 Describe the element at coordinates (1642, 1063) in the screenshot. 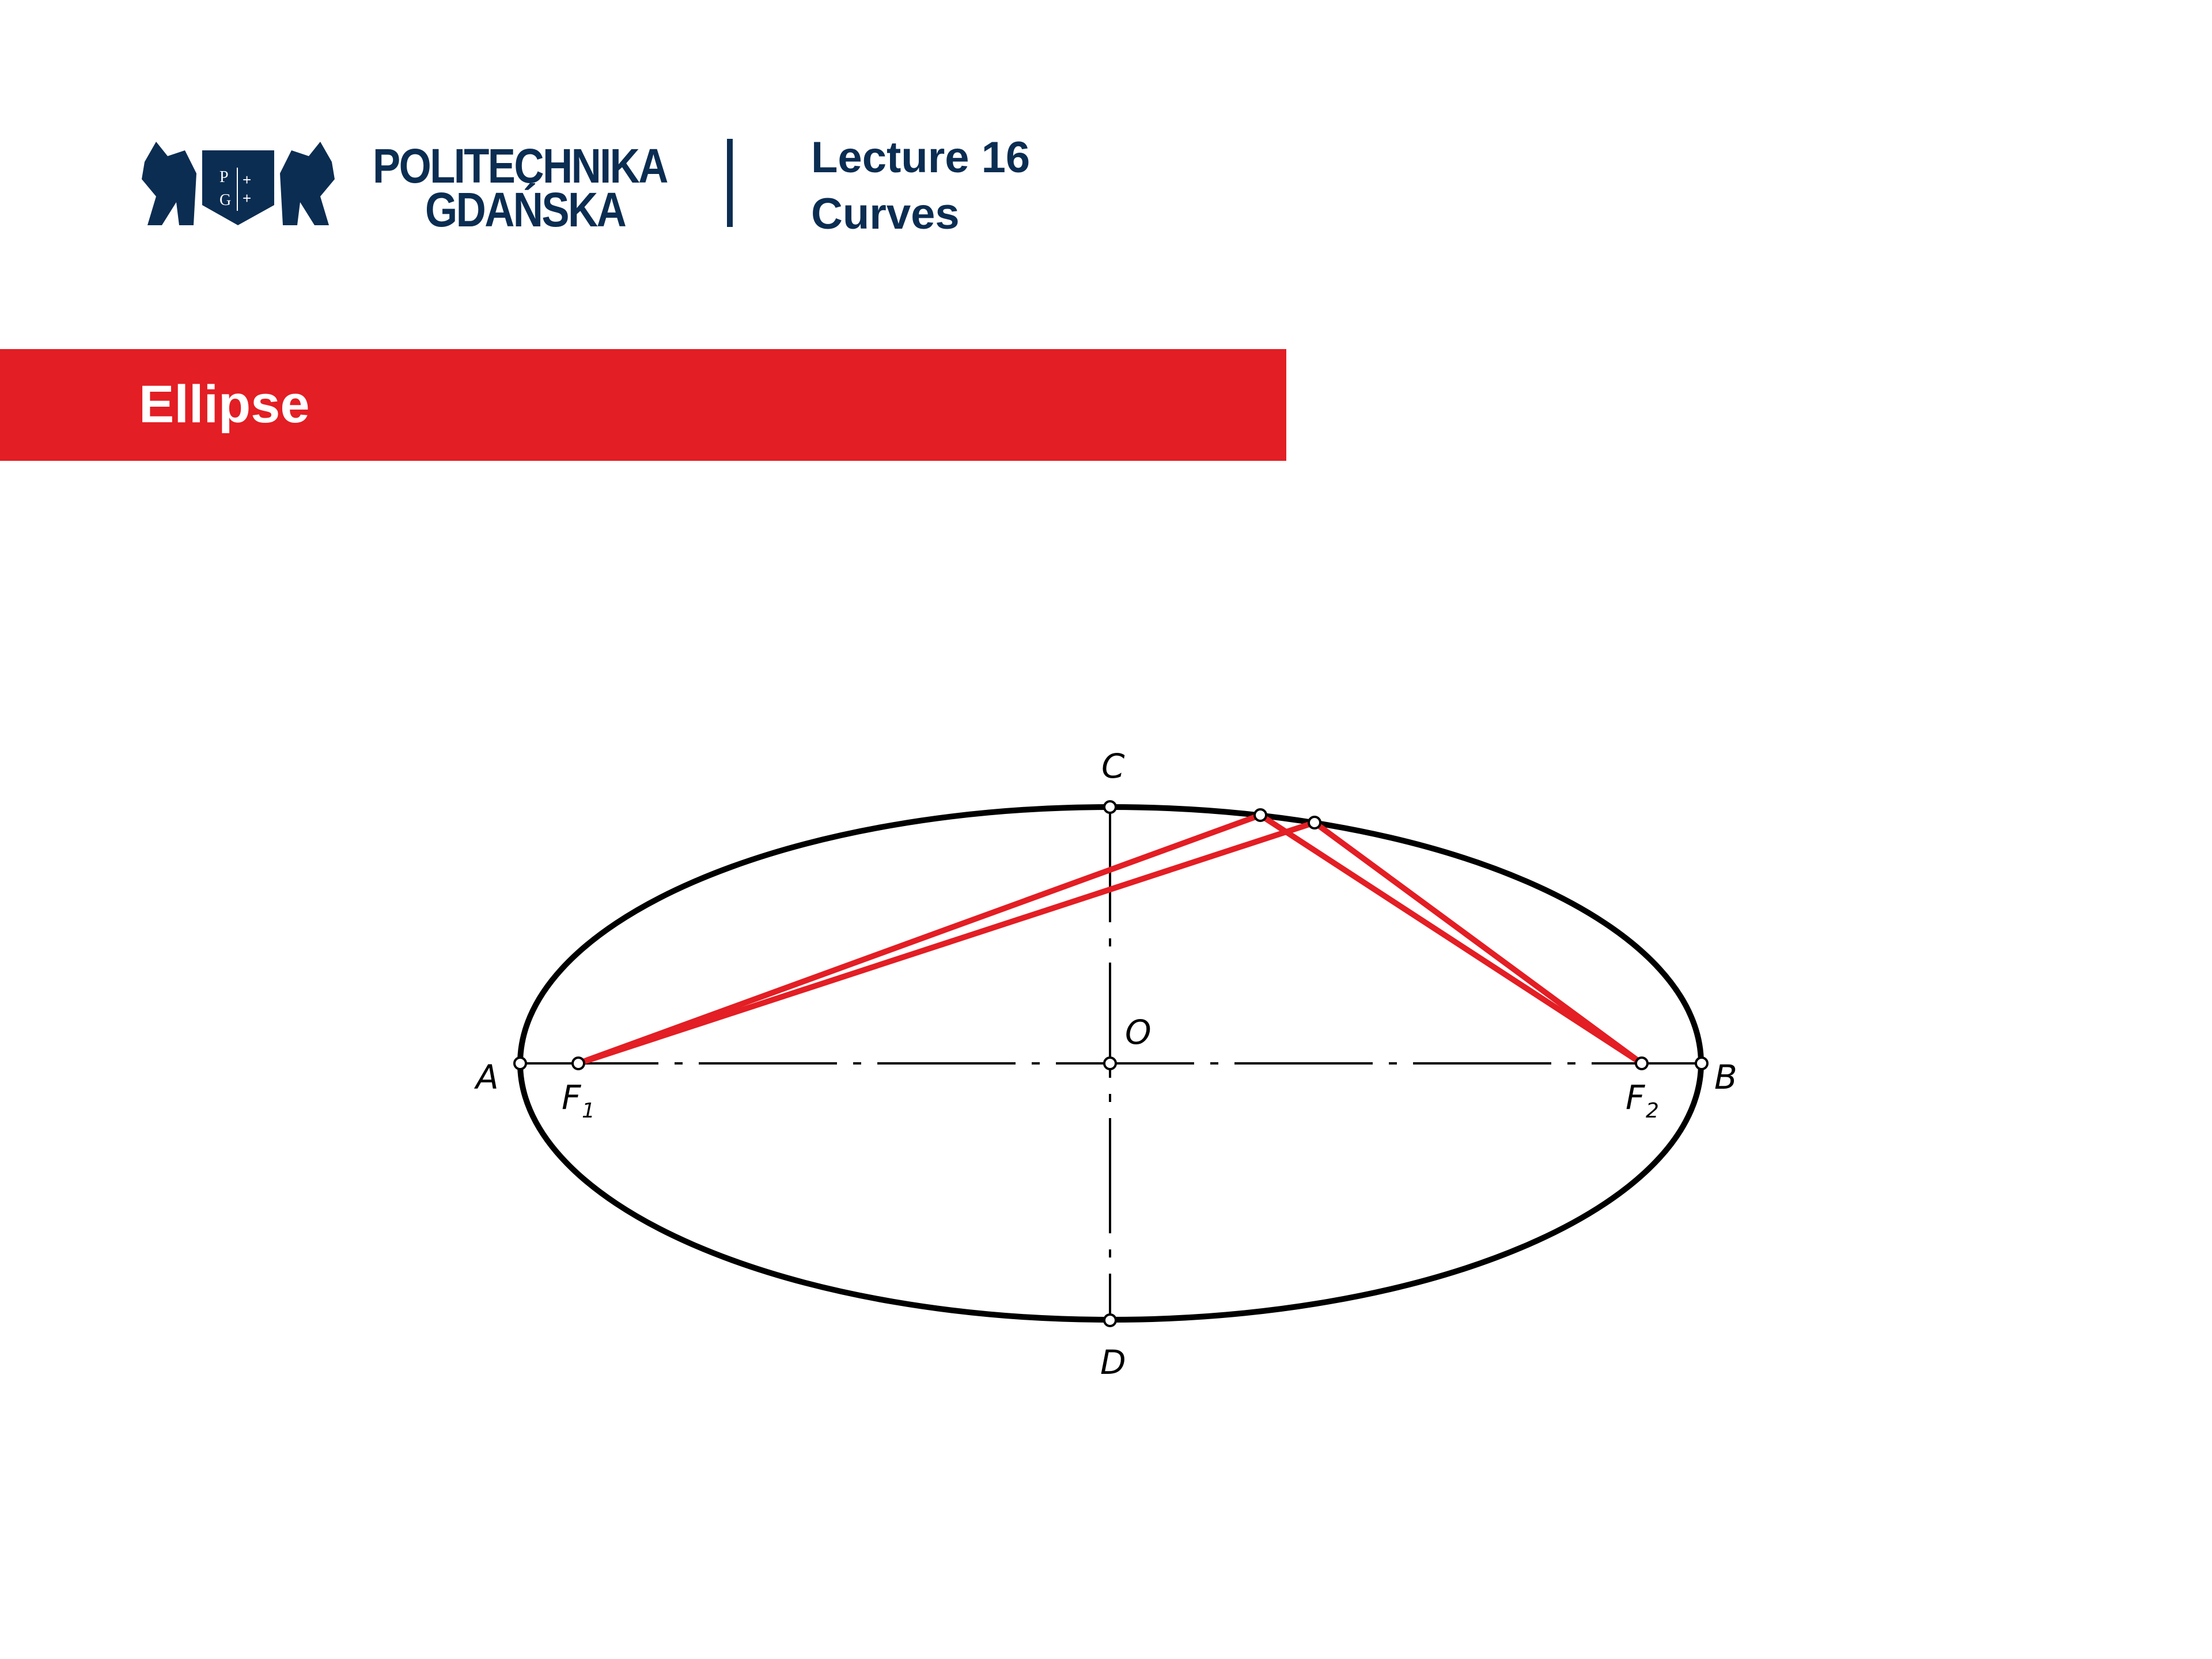

I see `point-f2` at that location.